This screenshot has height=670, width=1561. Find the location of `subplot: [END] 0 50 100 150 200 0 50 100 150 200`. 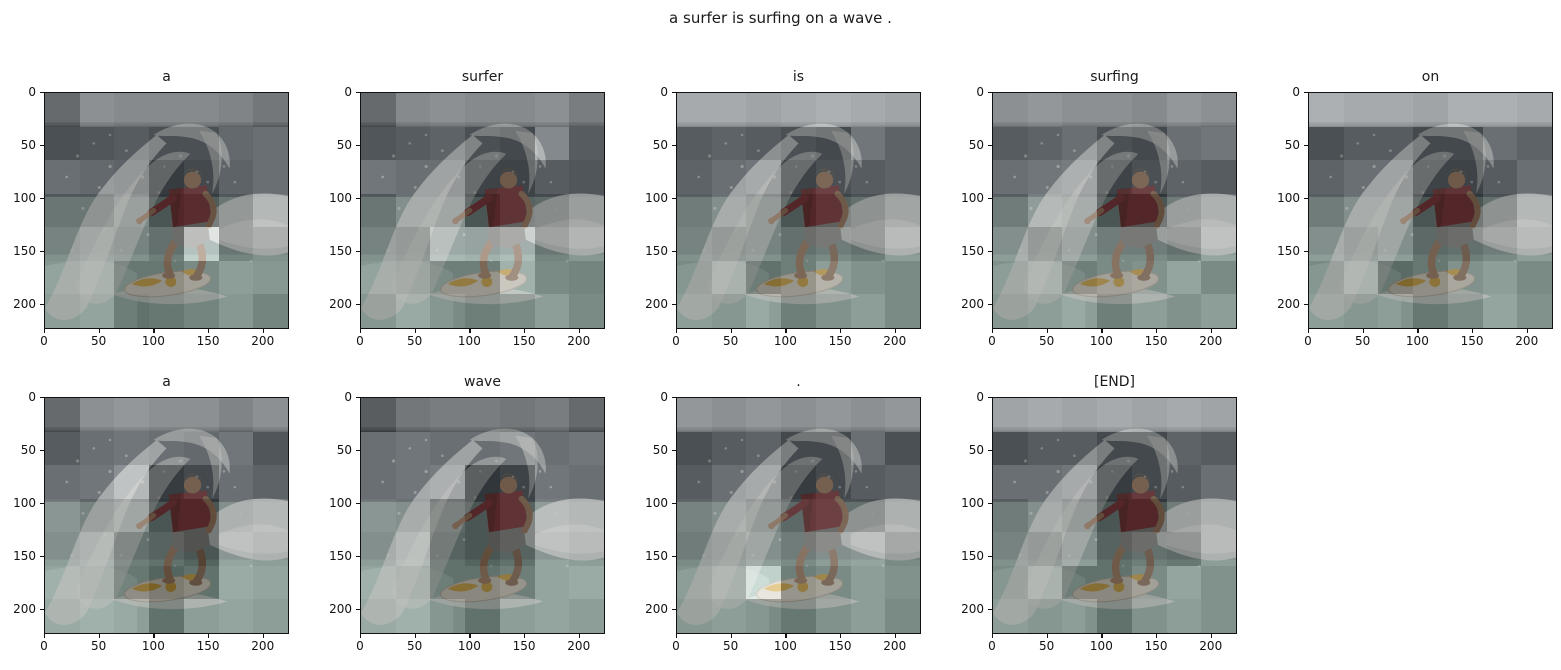

subplot: [END] 0 50 100 150 200 0 50 100 150 200 is located at coordinates (1099, 513).